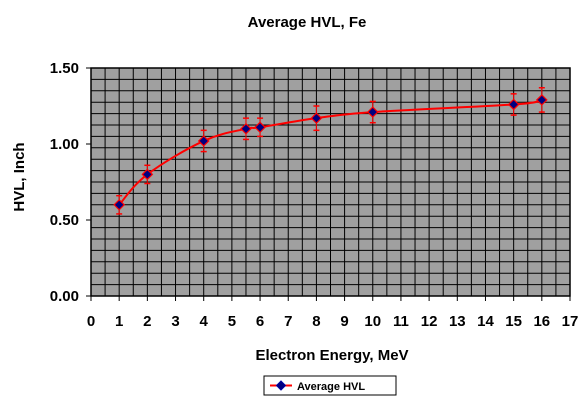 Image resolution: width=584 pixels, height=399 pixels. What do you see at coordinates (147, 321) in the screenshot?
I see `x-tick-label: 2` at bounding box center [147, 321].